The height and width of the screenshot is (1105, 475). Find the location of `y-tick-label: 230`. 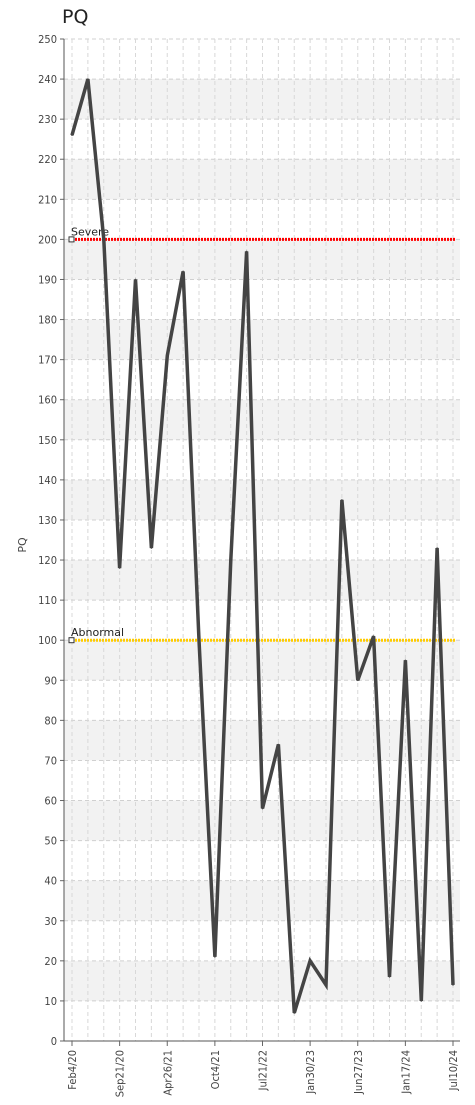

y-tick-label: 230 is located at coordinates (47, 119).